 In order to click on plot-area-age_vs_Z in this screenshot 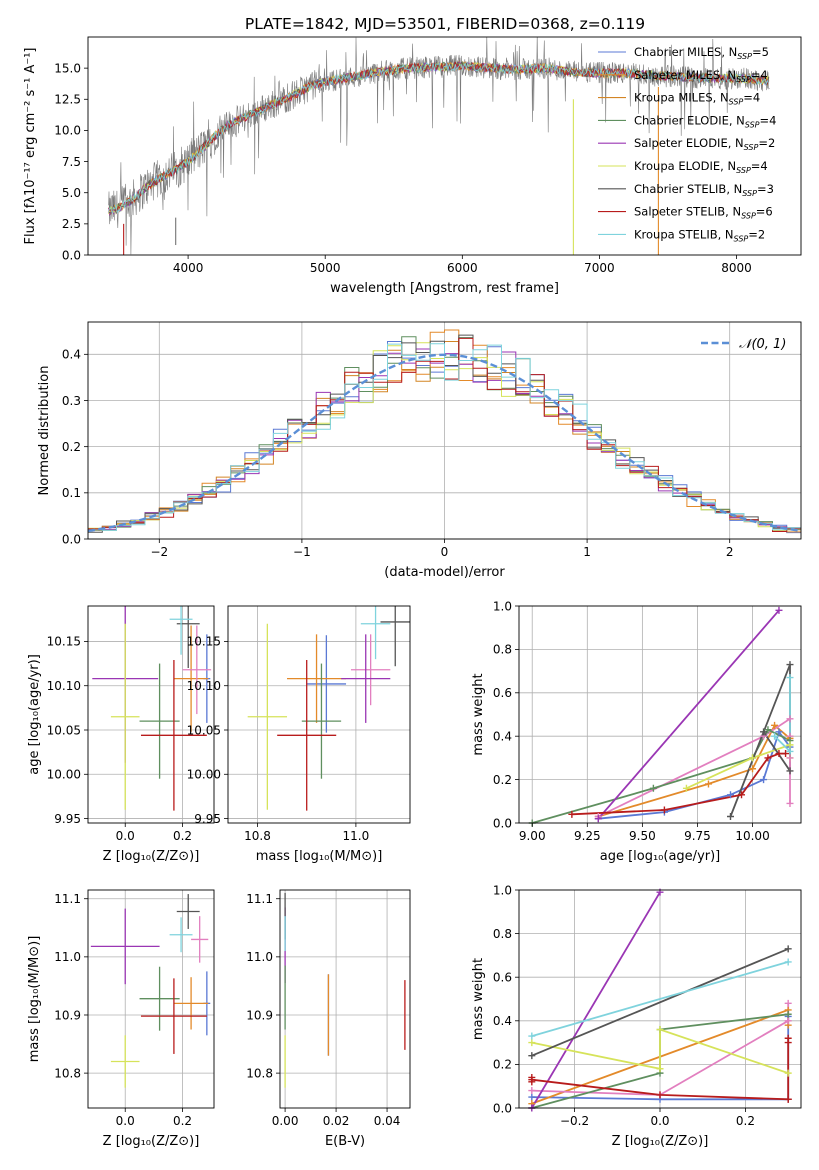, I will do `click(152, 708)`.